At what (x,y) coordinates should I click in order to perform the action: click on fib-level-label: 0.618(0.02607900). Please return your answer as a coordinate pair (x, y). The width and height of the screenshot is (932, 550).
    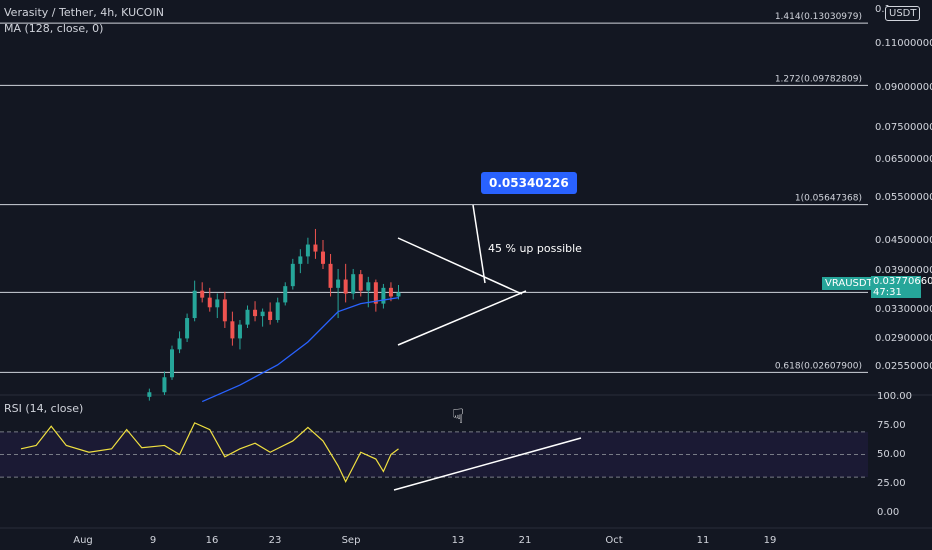
    Looking at the image, I should click on (818, 366).